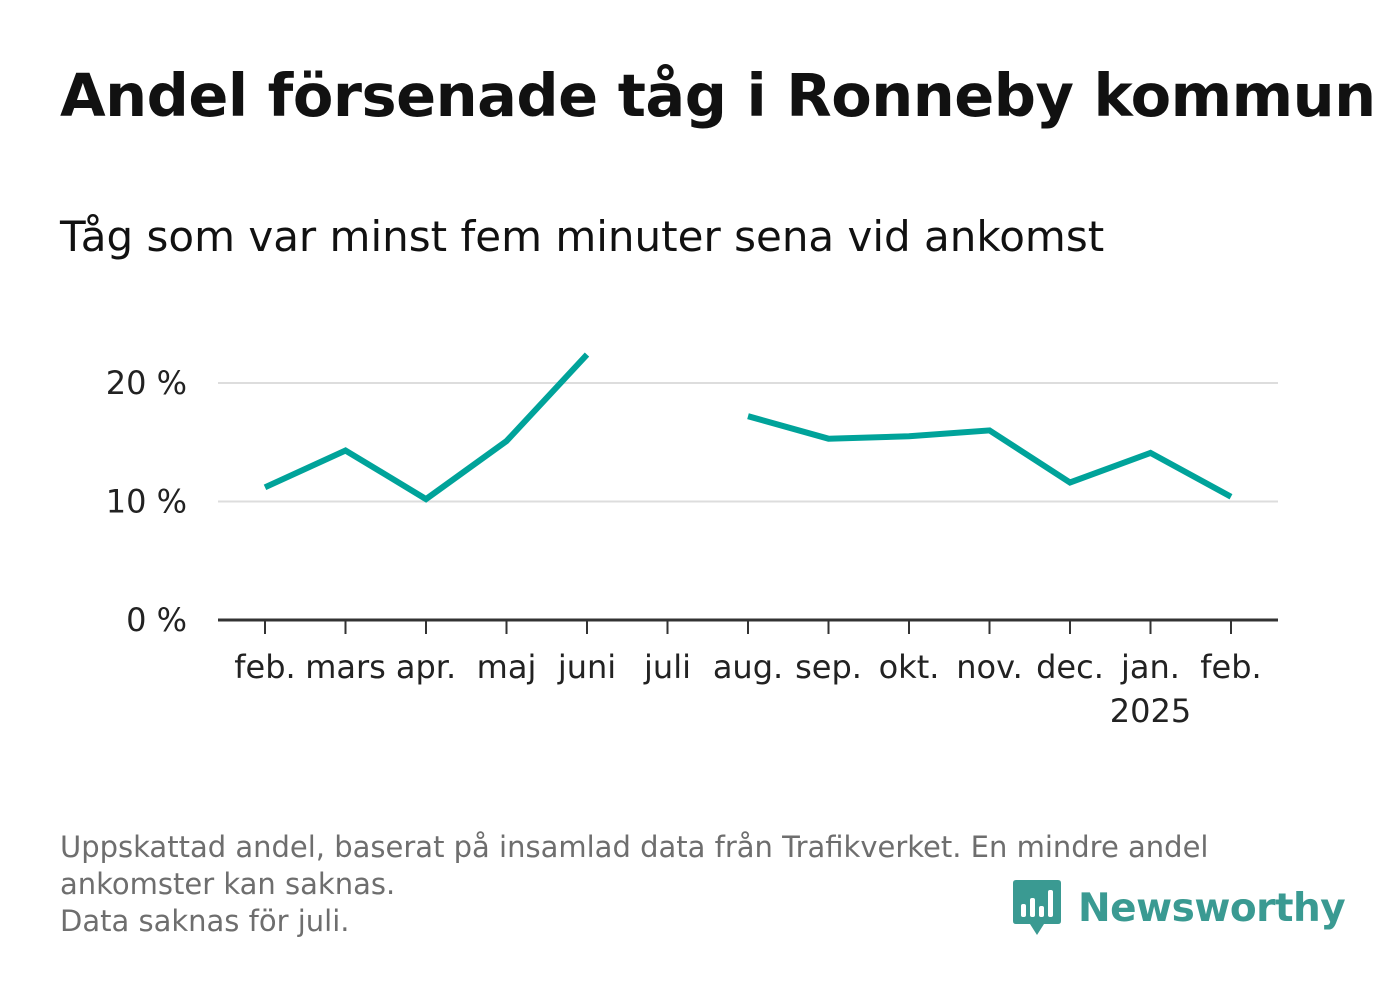 The height and width of the screenshot is (999, 1382). What do you see at coordinates (667, 667) in the screenshot?
I see `x-tick-label: juli` at bounding box center [667, 667].